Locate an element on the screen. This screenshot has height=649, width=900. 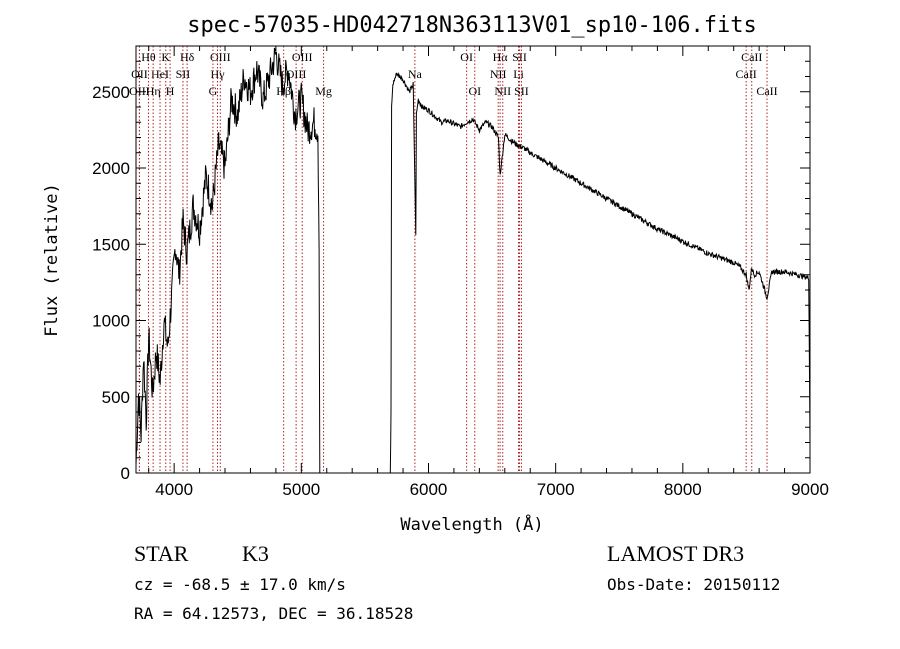
line-marker-label: H is located at coordinates (170, 91).